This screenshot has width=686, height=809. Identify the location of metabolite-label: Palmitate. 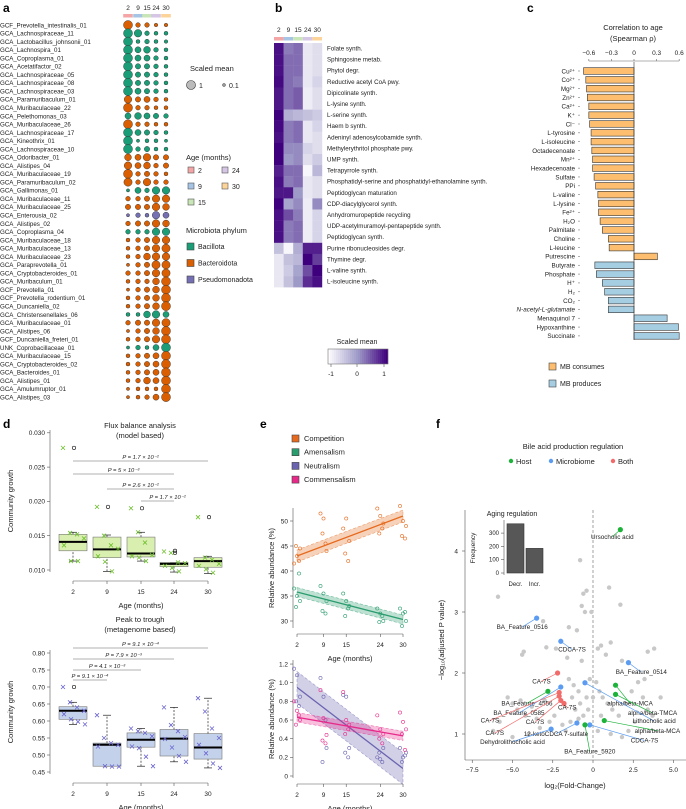
(562, 230).